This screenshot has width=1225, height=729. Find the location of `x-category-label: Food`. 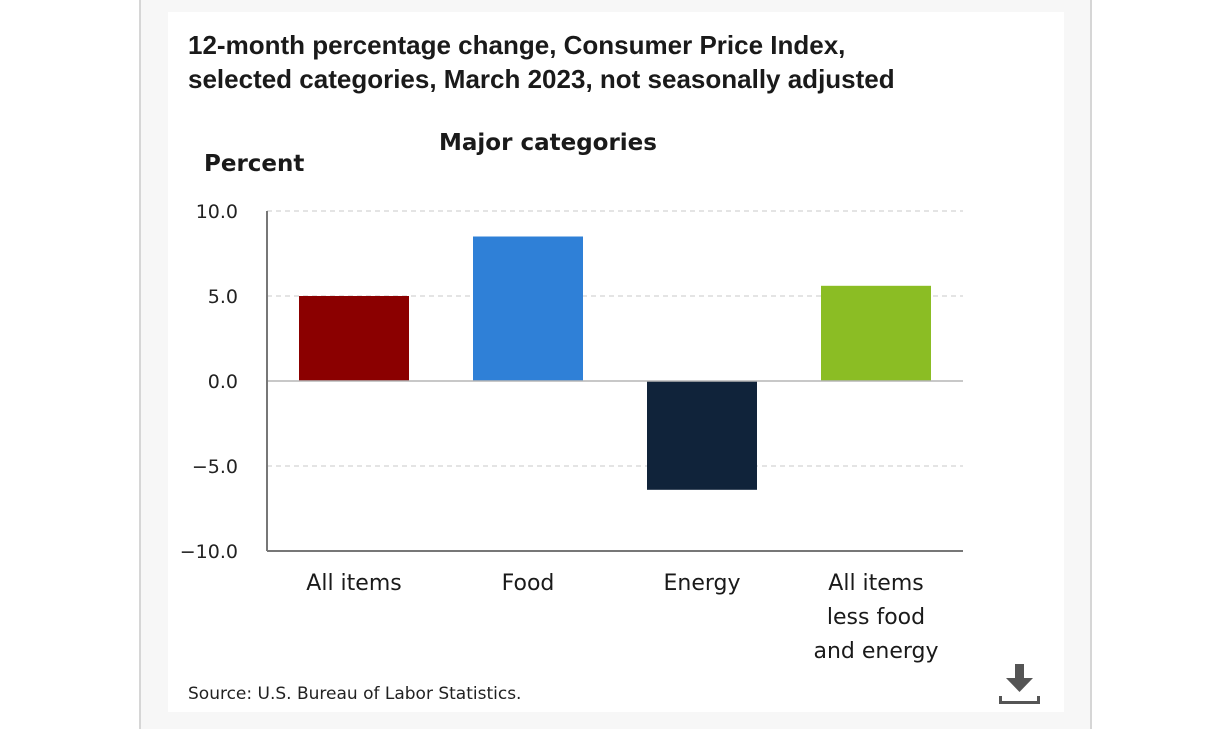

x-category-label: Food is located at coordinates (528, 583).